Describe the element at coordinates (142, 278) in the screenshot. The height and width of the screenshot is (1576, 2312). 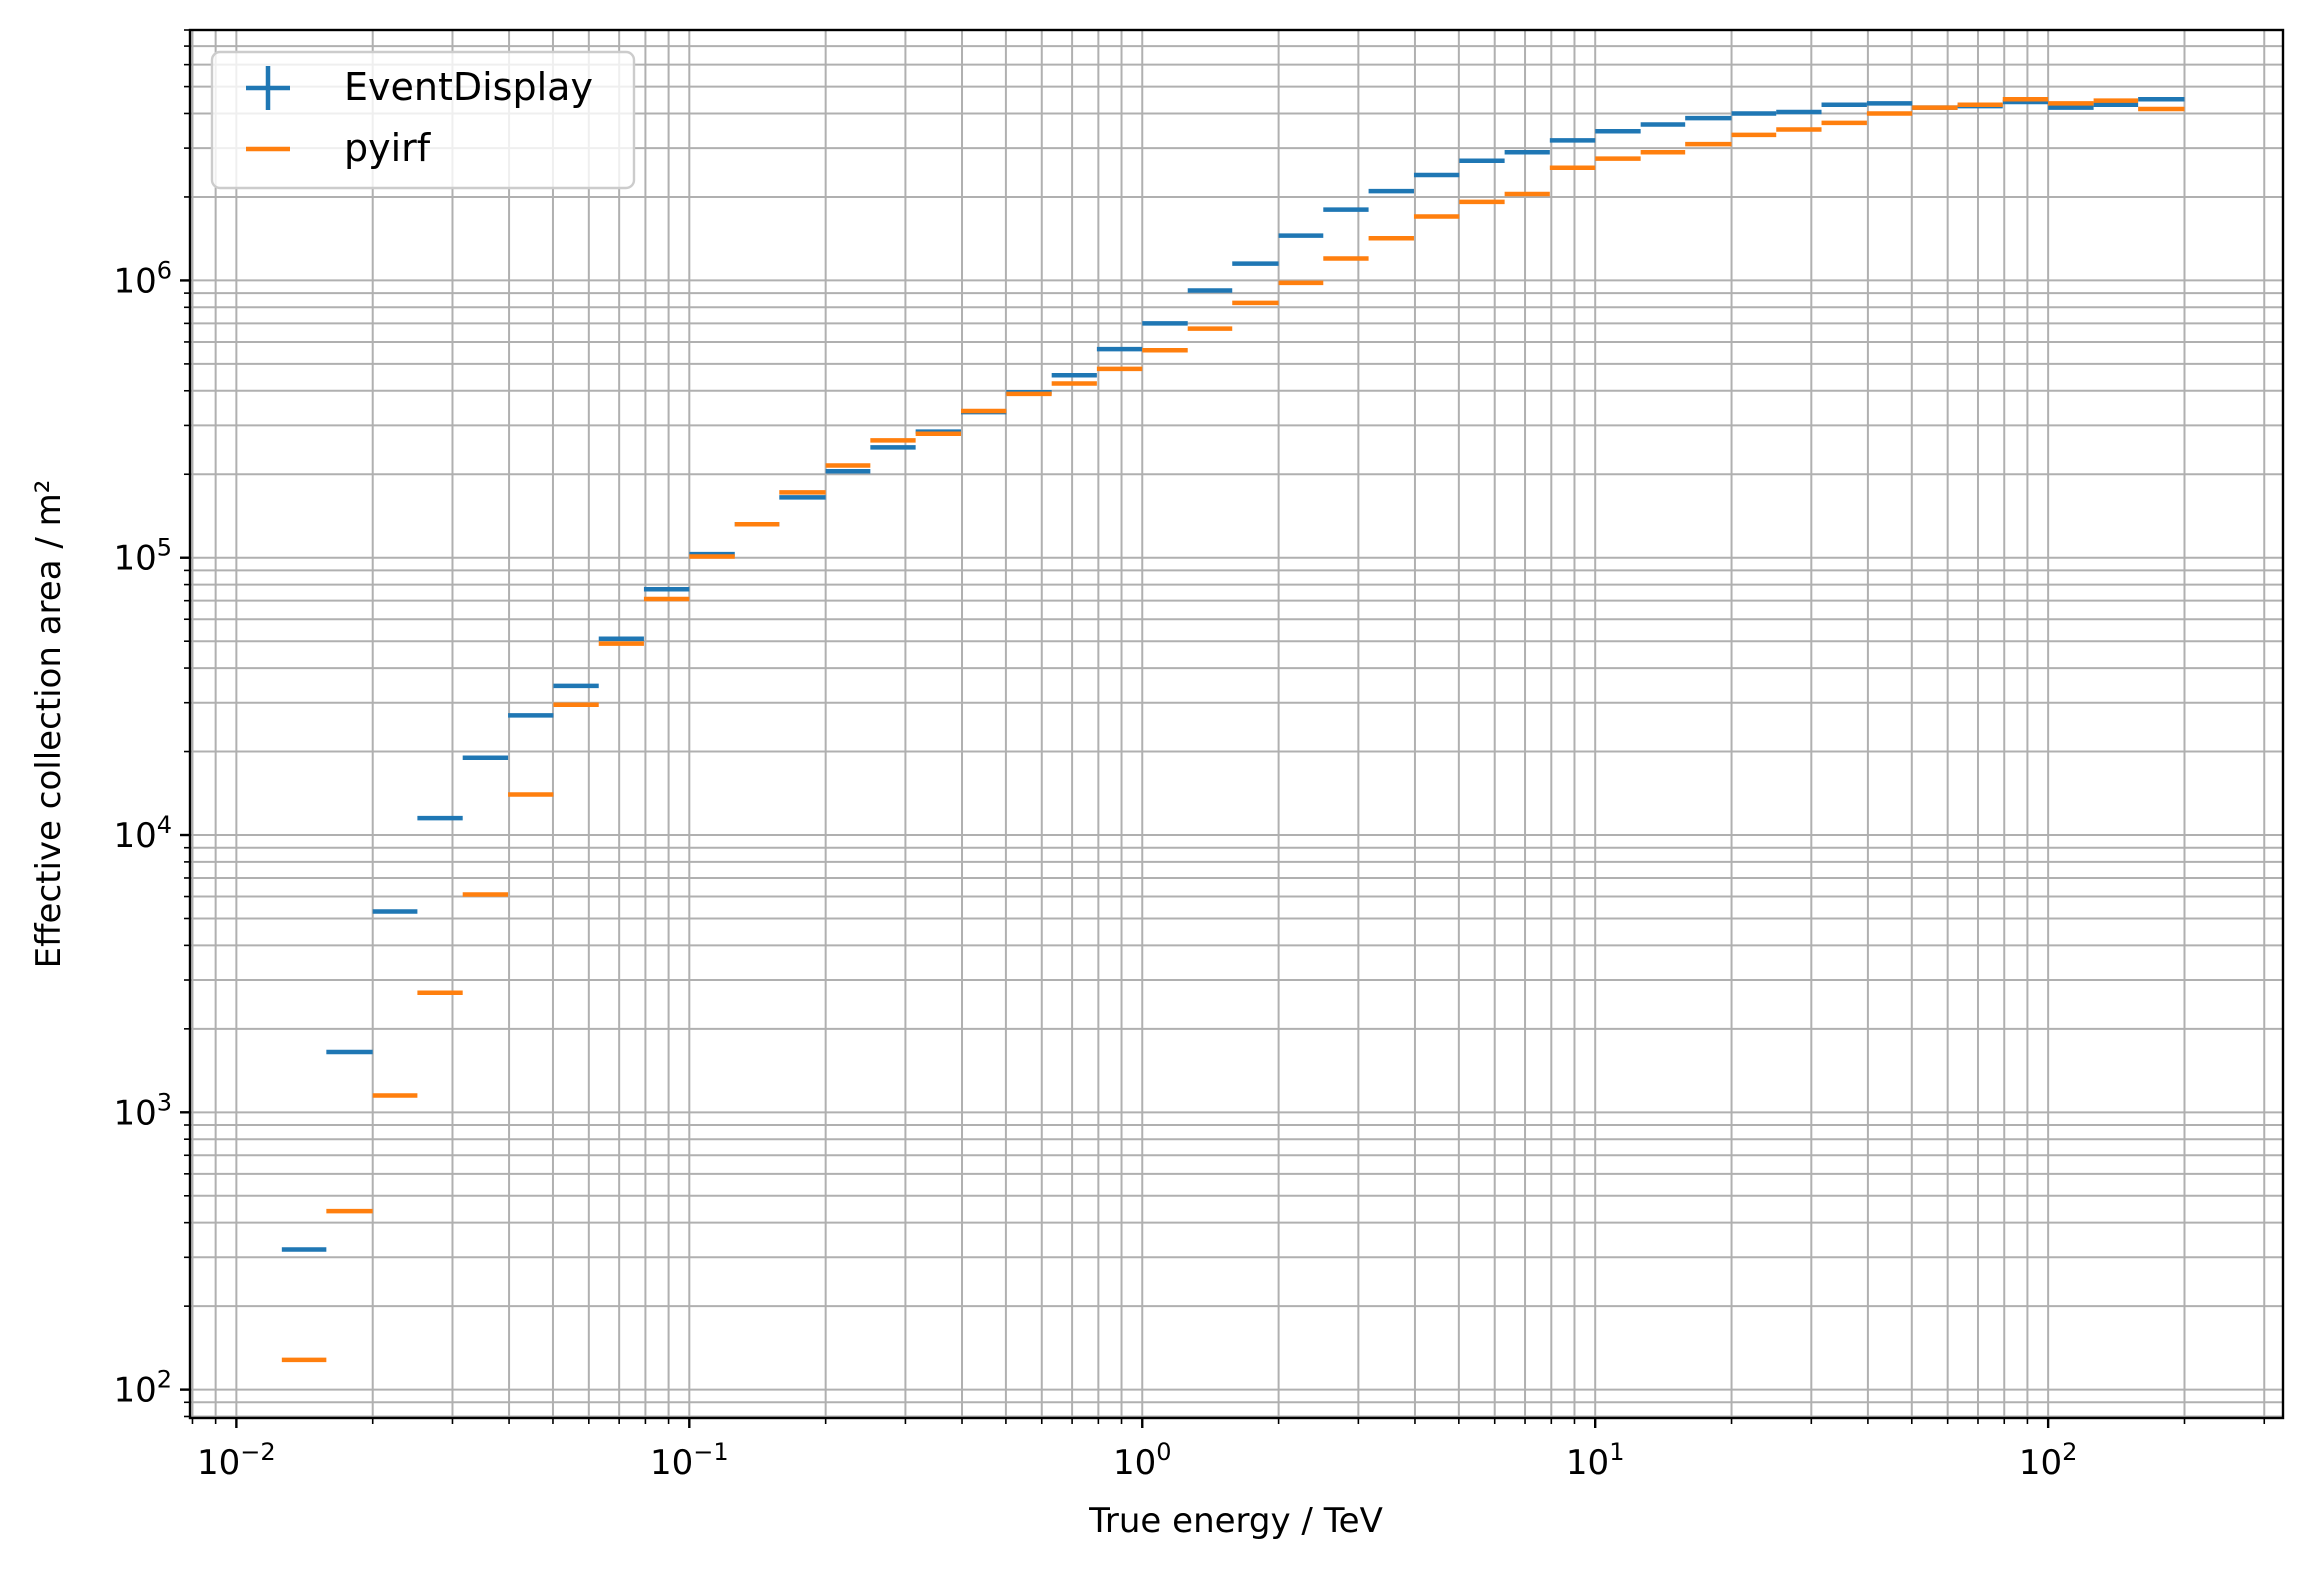
I see `y-tick-label: 10⁶` at that location.